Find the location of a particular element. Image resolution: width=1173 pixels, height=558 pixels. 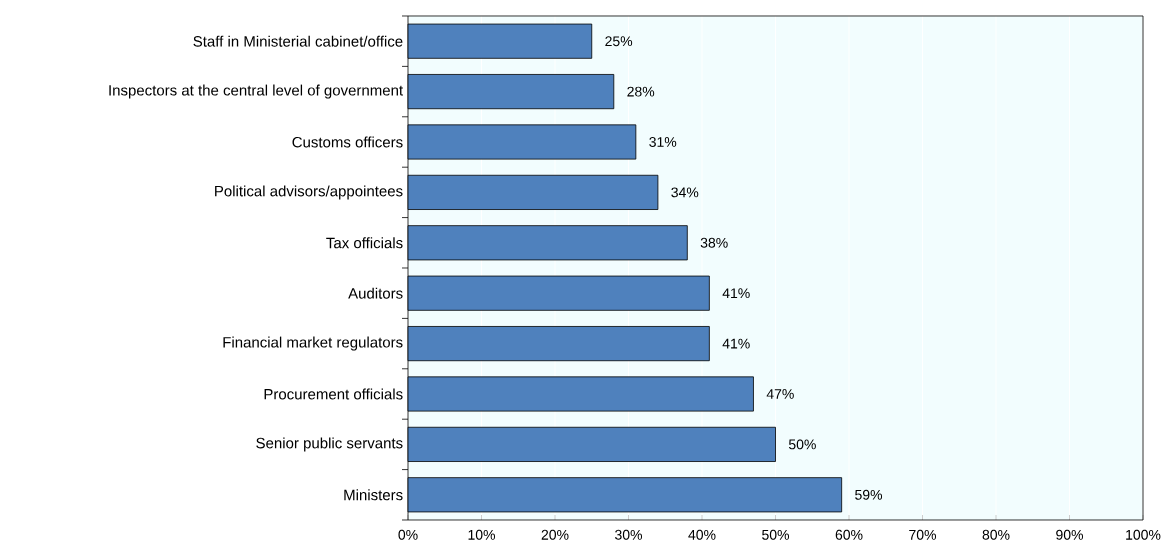

data-label: 34% is located at coordinates (685, 192).